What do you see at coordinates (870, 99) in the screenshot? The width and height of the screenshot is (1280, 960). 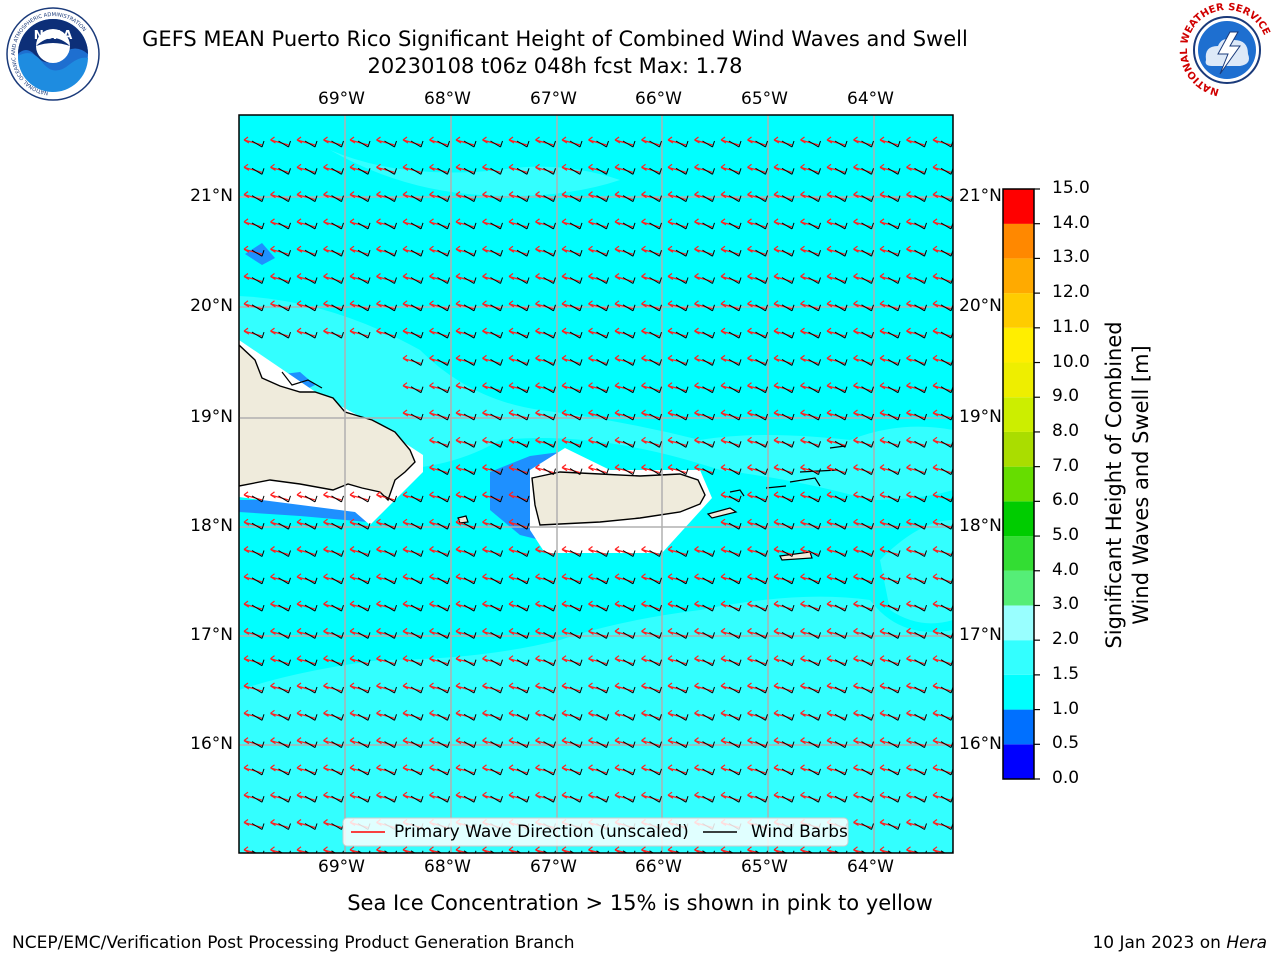 I see `lon-tick-label-top: 64°W` at bounding box center [870, 99].